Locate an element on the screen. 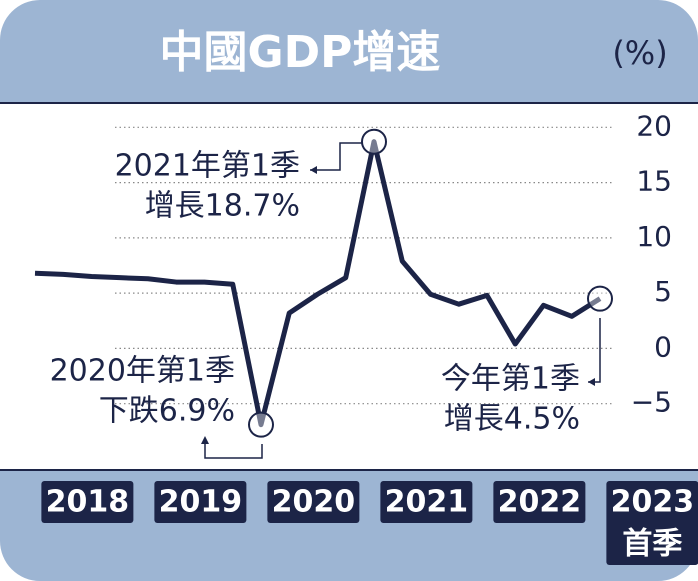 The width and height of the screenshot is (698, 581). x-tick-label: 2019 is located at coordinates (201, 502).